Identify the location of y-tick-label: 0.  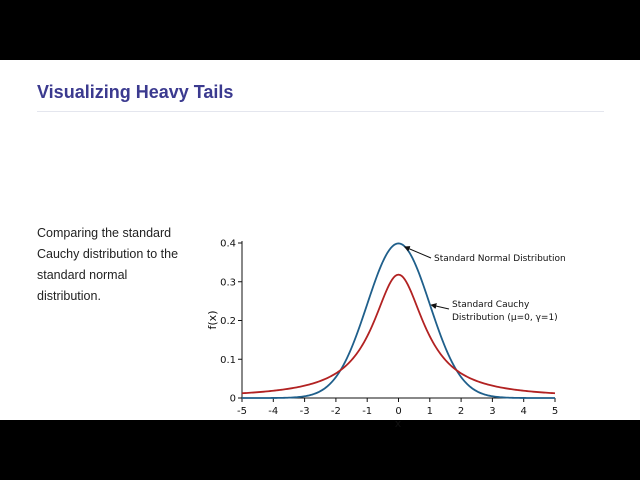
(233, 399).